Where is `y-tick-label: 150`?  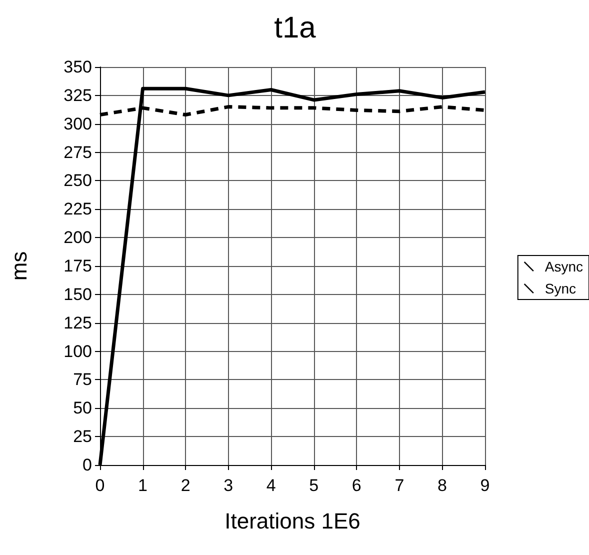
y-tick-label: 150 is located at coordinates (78, 294).